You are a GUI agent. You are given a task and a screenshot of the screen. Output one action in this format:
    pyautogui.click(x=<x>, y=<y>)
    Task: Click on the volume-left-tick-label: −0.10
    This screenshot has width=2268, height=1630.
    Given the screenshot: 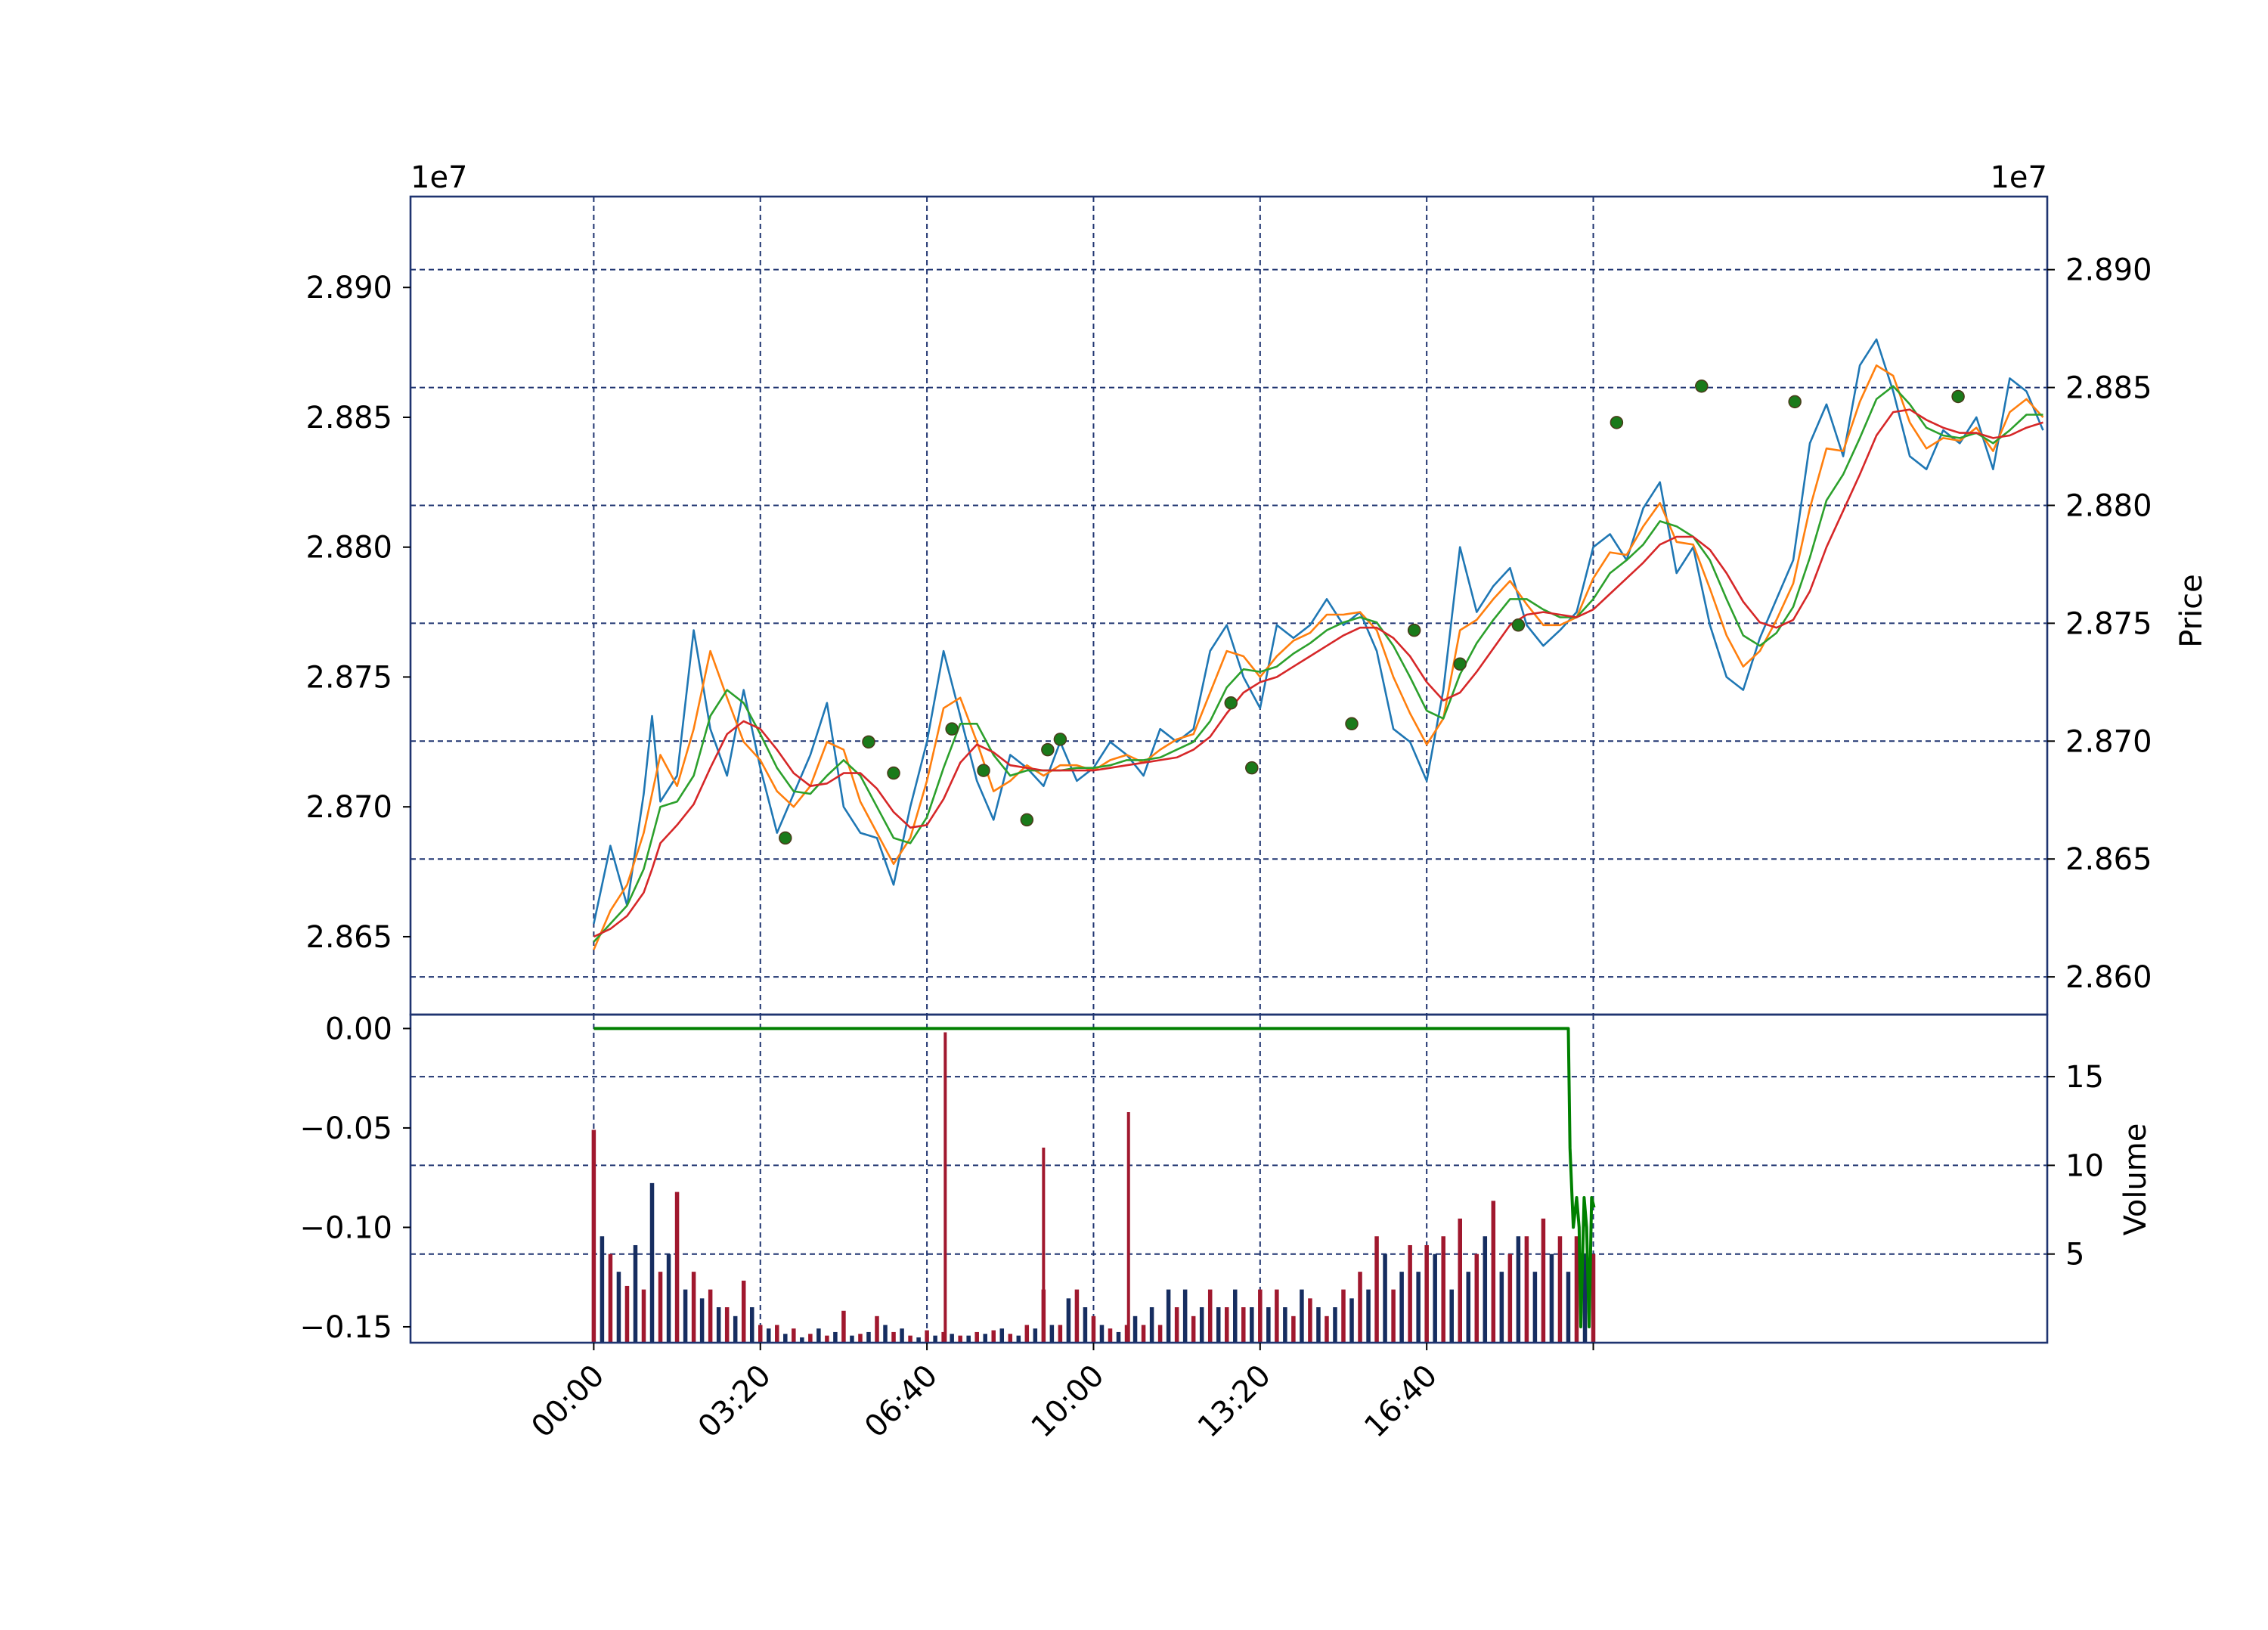 What is the action you would take?
    pyautogui.click(x=345, y=1227)
    